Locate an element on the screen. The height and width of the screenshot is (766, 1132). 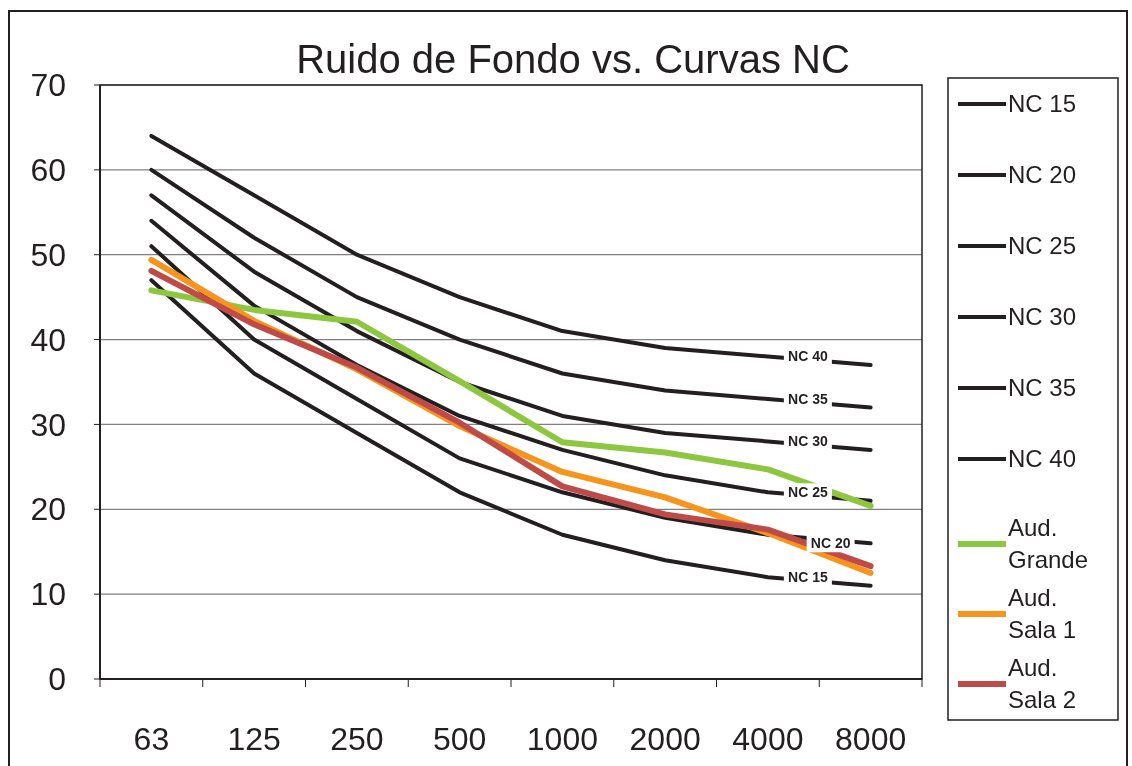
x-tick-label: 1000 is located at coordinates (562, 739).